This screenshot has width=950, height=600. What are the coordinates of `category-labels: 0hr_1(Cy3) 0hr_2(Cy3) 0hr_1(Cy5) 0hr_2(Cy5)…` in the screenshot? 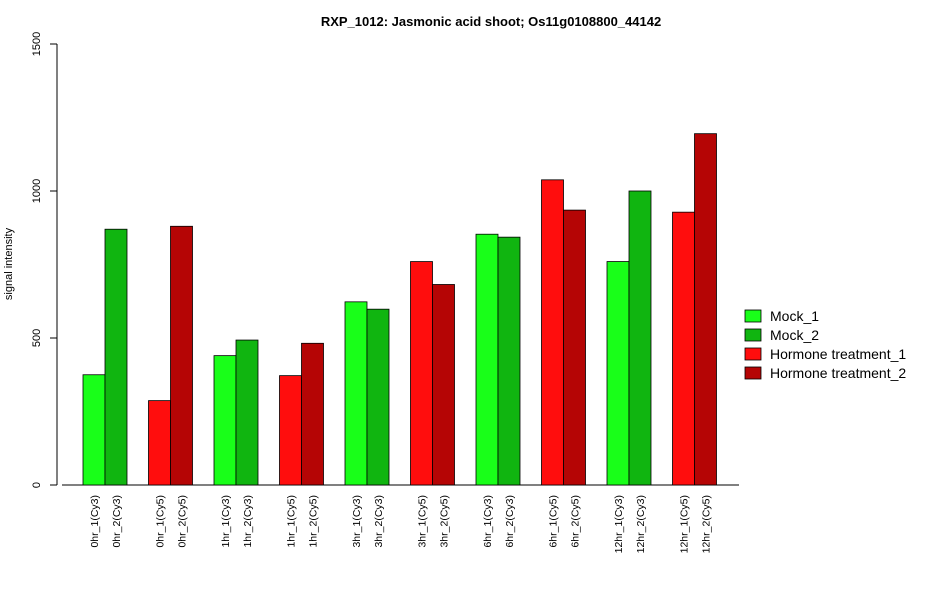 It's located at (401, 524).